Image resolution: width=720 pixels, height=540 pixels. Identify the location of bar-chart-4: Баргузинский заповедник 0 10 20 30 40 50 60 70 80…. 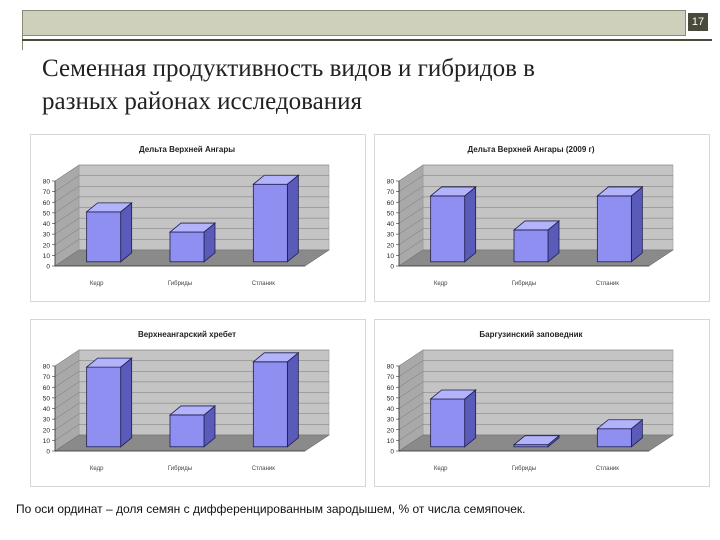
(530, 401).